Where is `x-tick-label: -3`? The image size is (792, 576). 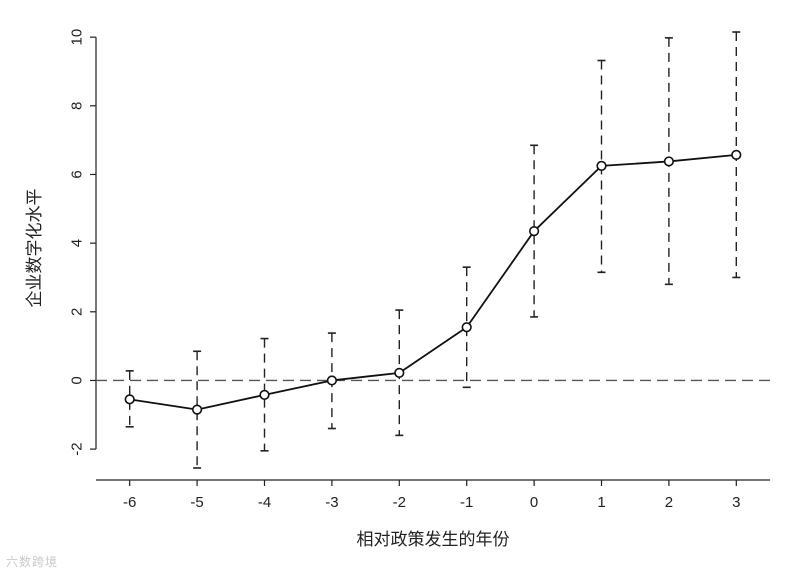 x-tick-label: -3 is located at coordinates (331, 502).